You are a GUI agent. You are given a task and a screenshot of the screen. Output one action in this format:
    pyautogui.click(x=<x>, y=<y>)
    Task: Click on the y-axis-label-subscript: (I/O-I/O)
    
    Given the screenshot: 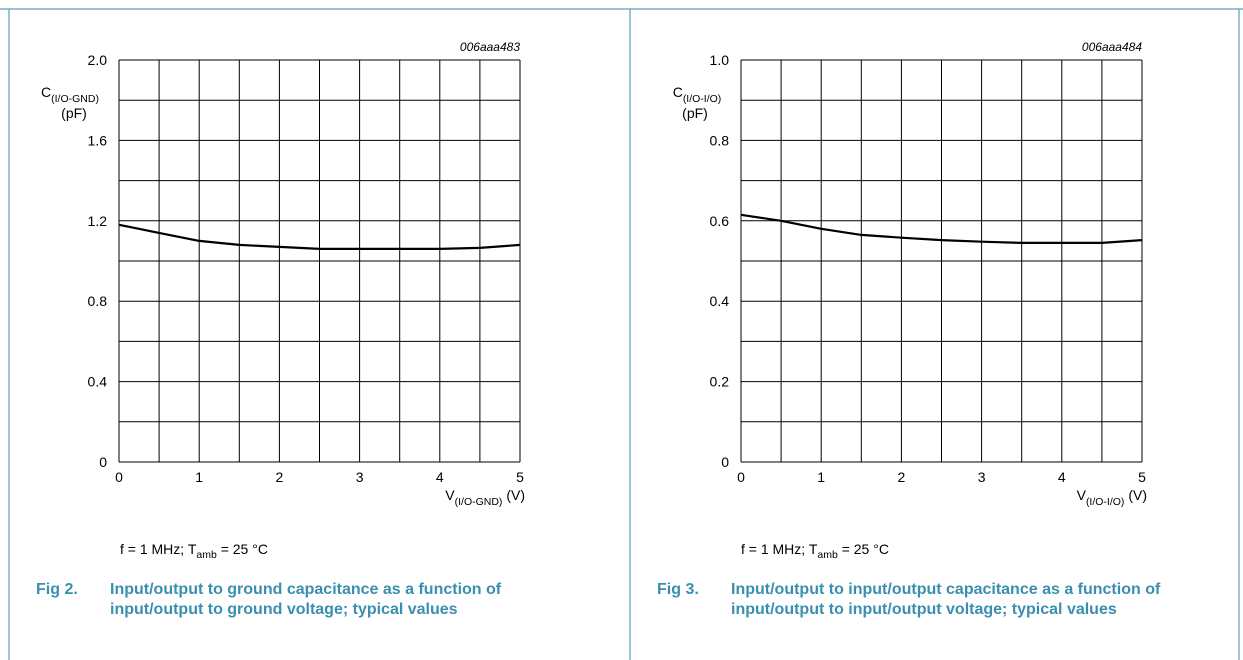 What is the action you would take?
    pyautogui.click(x=702, y=99)
    